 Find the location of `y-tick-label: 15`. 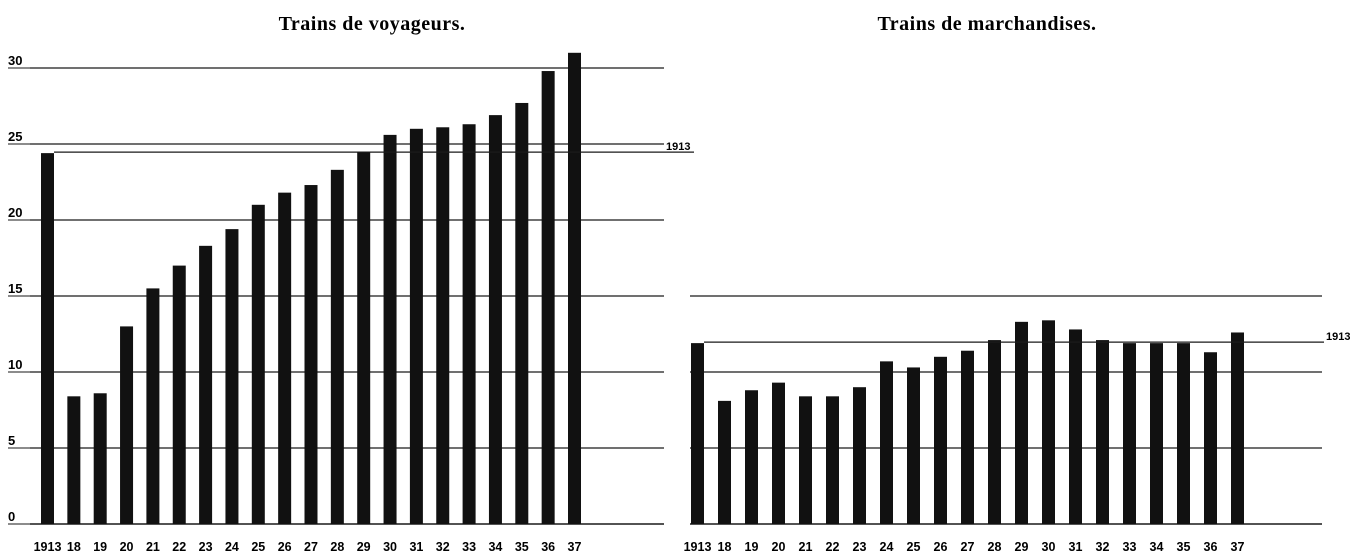

y-tick-label: 15 is located at coordinates (15, 288).